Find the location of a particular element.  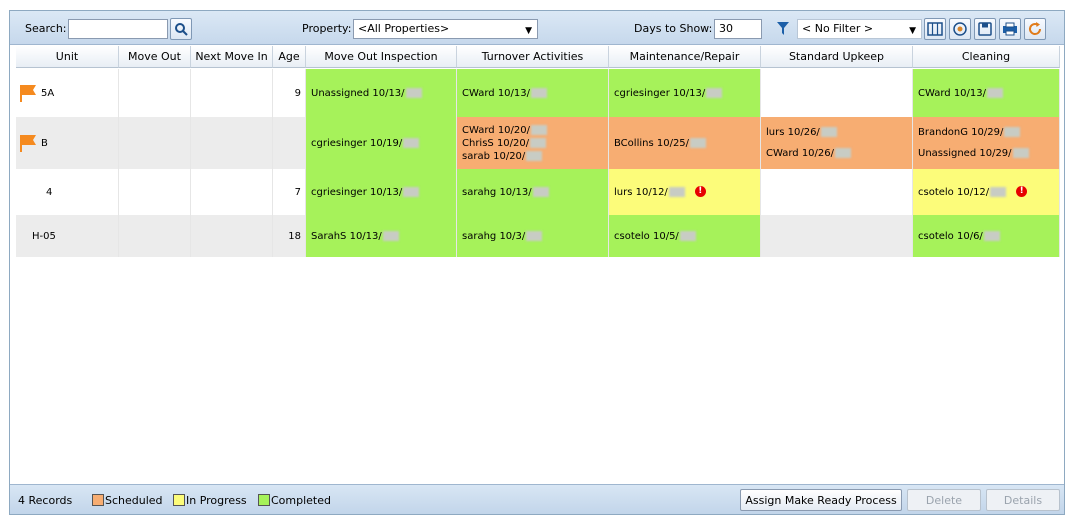

task-cell-maintenance: csotelo 10/5/ is located at coordinates (685, 236).